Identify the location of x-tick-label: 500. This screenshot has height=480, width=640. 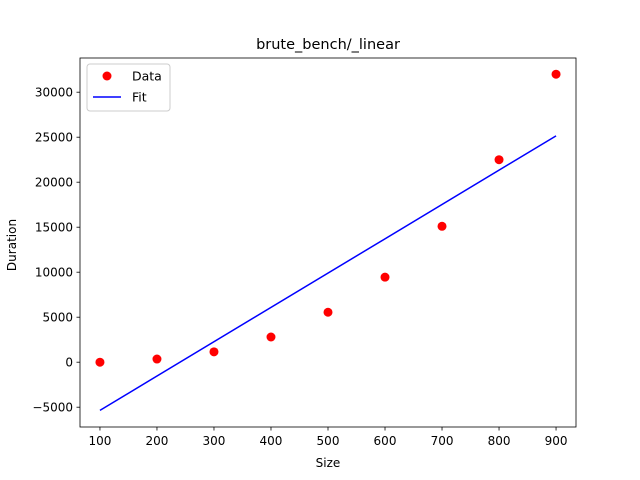
(328, 441).